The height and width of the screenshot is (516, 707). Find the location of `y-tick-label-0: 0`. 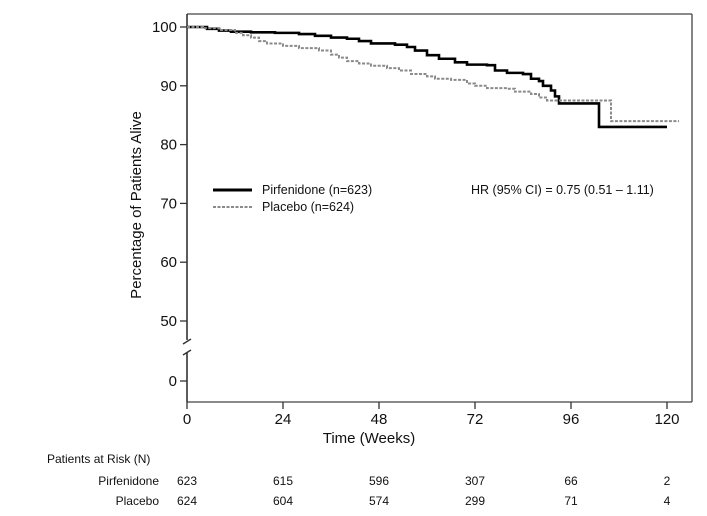

y-tick-label-0: 0 is located at coordinates (173, 381).